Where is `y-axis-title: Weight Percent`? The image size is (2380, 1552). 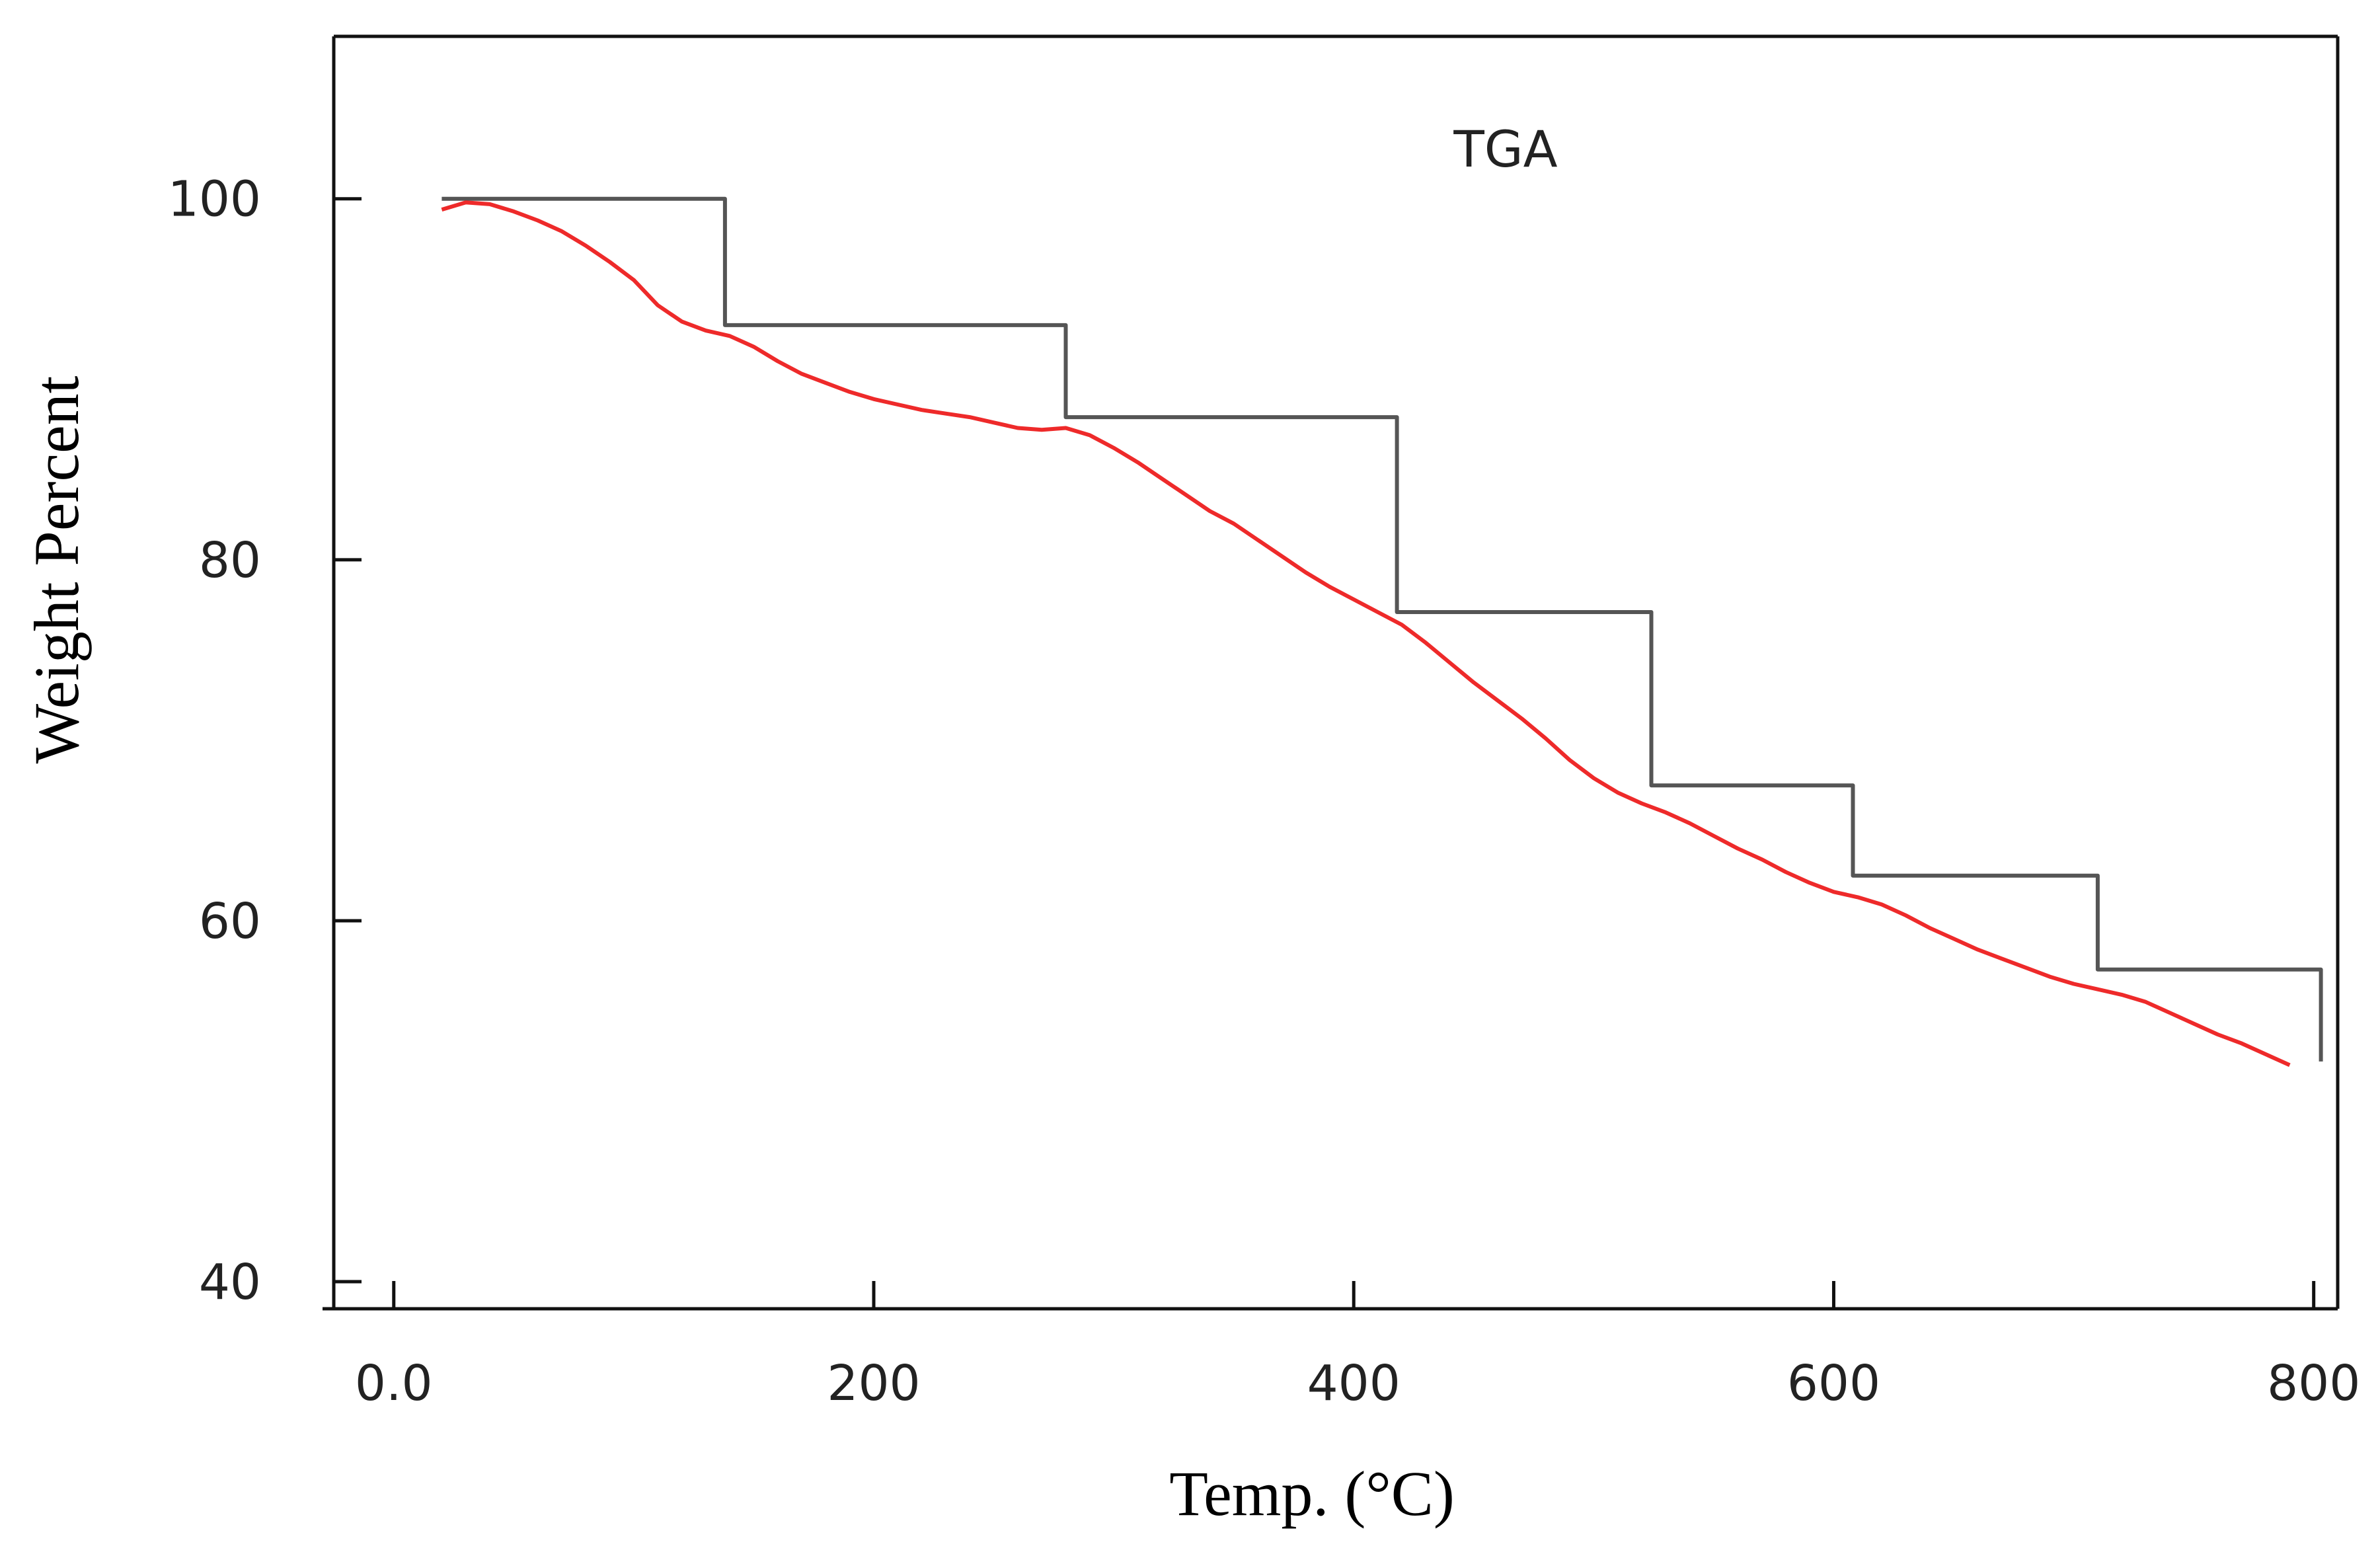 y-axis-title: Weight Percent is located at coordinates (56, 569).